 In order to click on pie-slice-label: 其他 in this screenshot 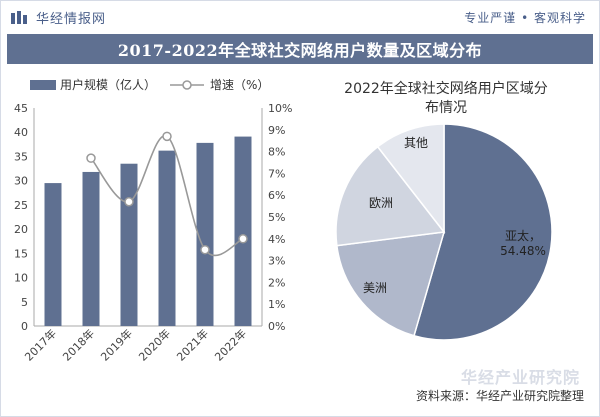, I will do `click(416, 143)`.